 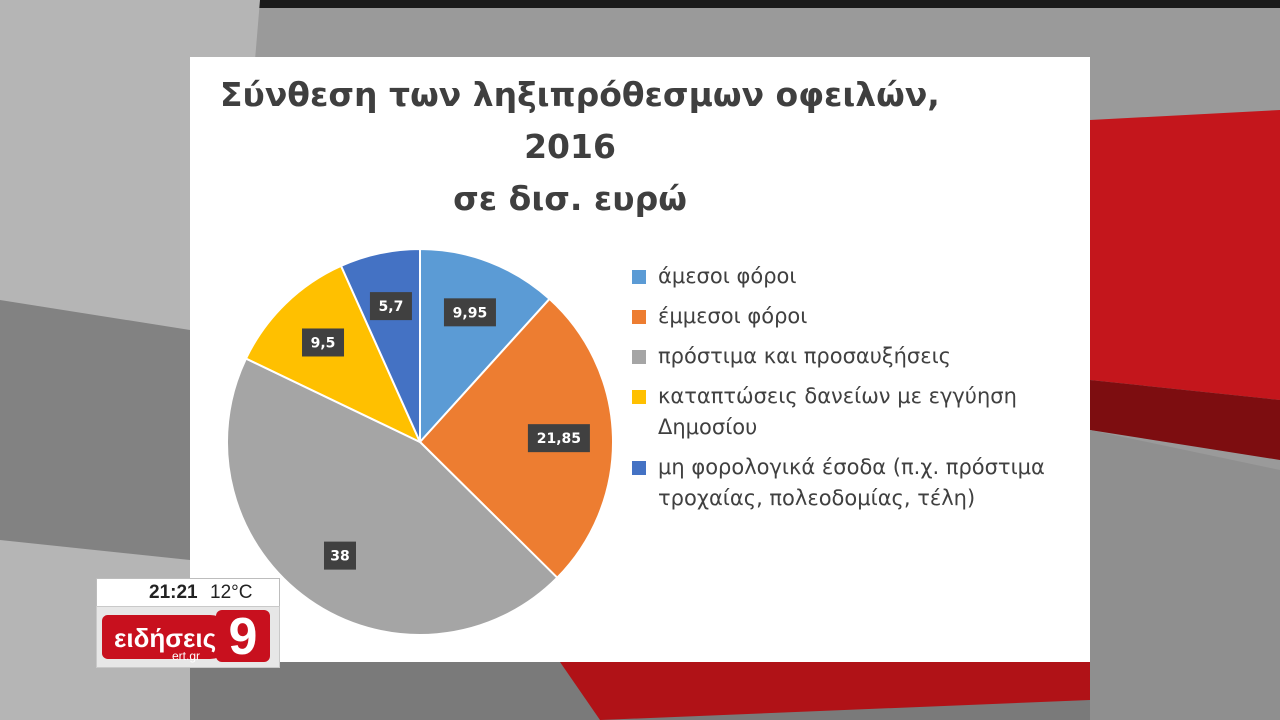 What do you see at coordinates (733, 316) in the screenshot?
I see `legend-label: έμμεσοι φόροι` at bounding box center [733, 316].